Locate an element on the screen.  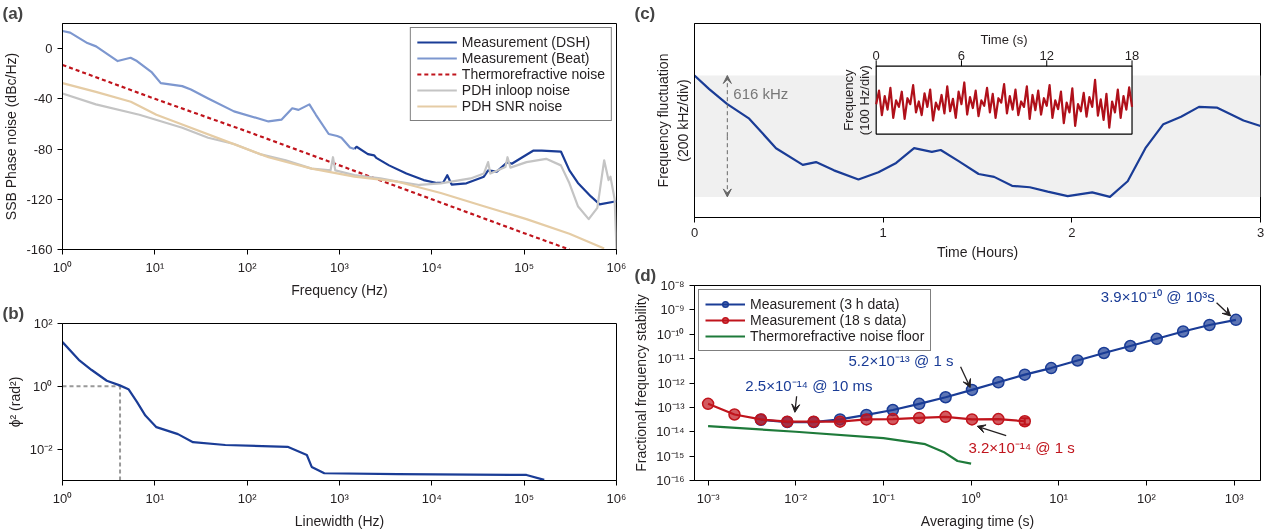
legend-label: PDH SNR noise is located at coordinates (512, 106).